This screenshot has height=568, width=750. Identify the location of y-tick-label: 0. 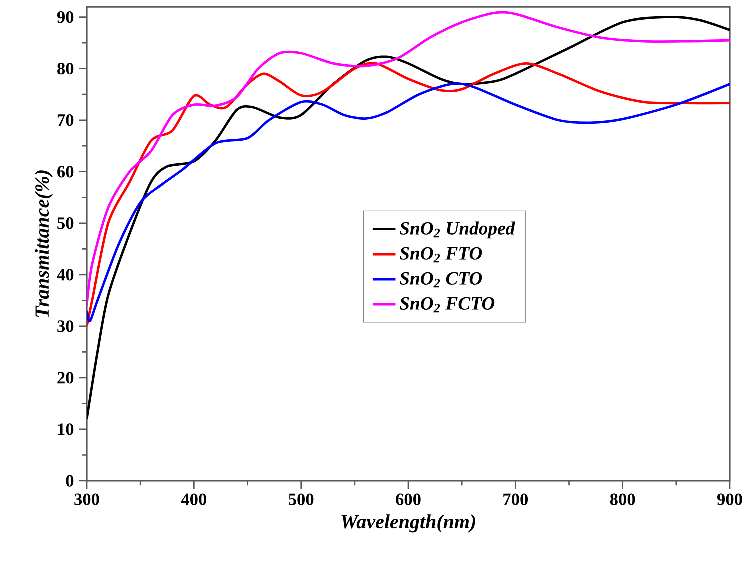
(70, 481).